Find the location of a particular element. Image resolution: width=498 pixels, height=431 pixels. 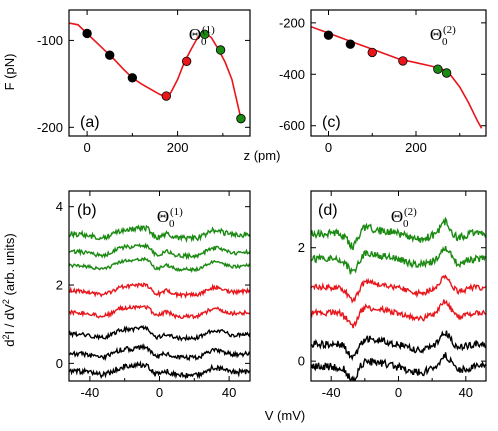

panel-label-c: (c) is located at coordinates (331, 122).